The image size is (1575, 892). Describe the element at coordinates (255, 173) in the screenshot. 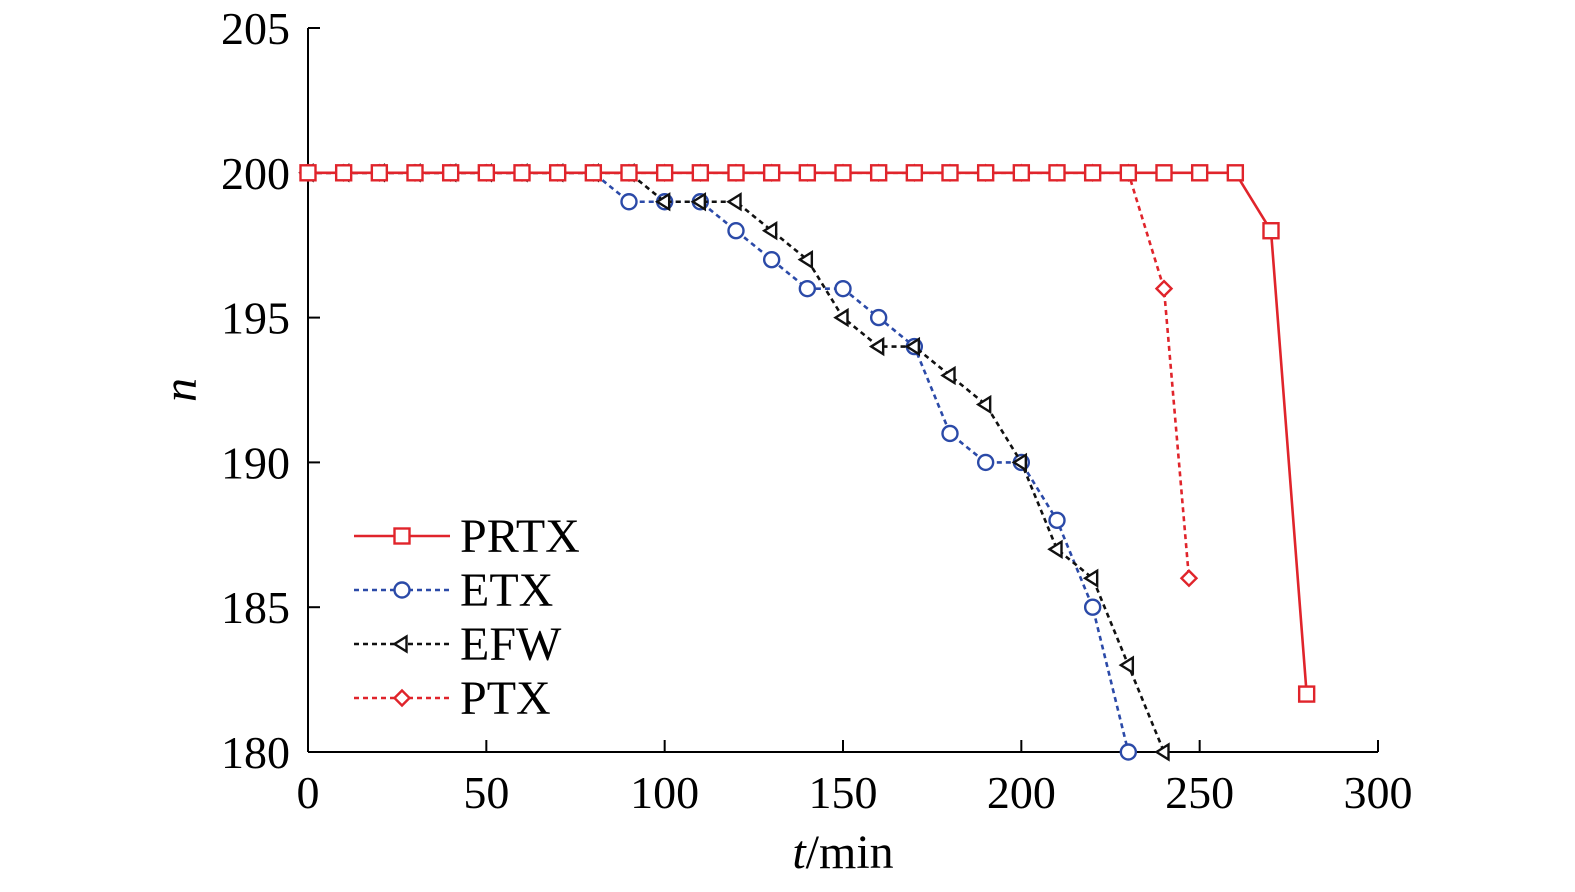

I see `y-tick-label: 200` at that location.